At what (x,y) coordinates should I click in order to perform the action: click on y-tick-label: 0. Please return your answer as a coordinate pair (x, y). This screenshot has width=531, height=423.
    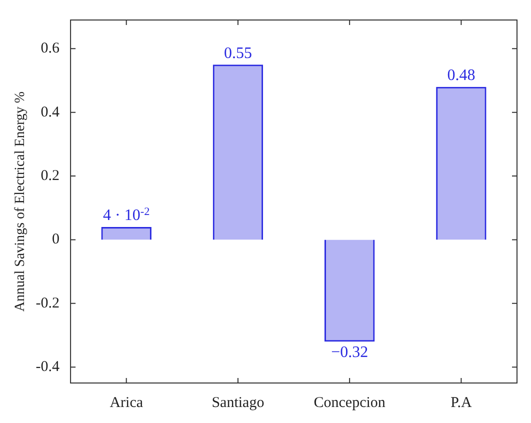
    Looking at the image, I should click on (56, 240).